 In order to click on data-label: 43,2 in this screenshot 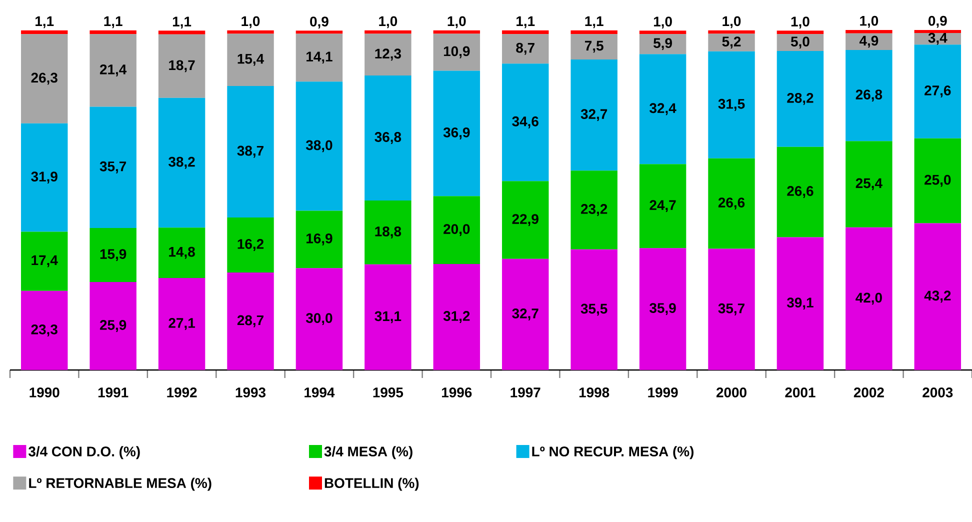, I will do `click(937, 296)`.